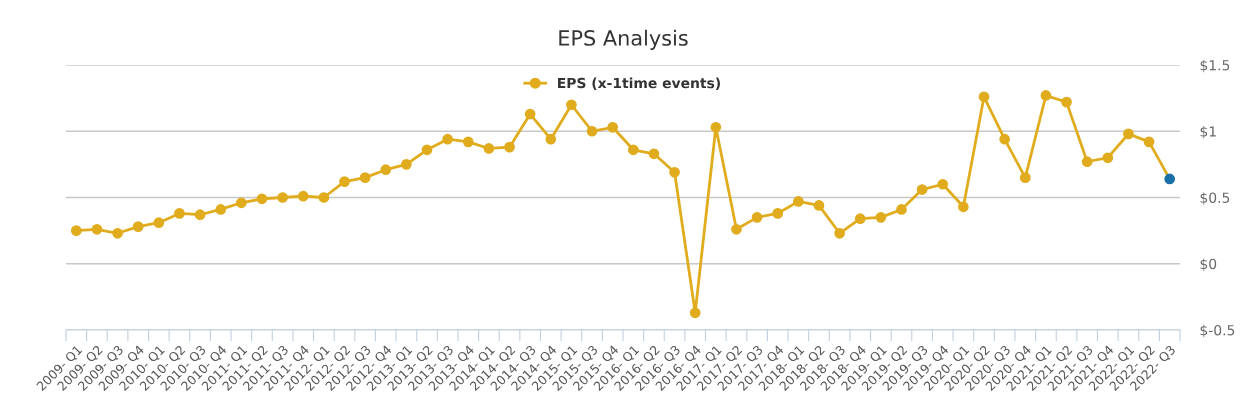 The height and width of the screenshot is (405, 1248). Describe the element at coordinates (1208, 265) in the screenshot. I see `y-tick-label: $0` at that location.